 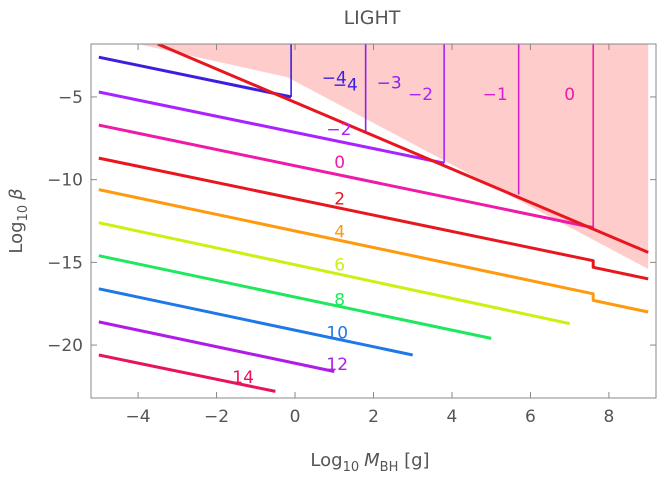 I want to click on x-tick-label: 4, so click(x=452, y=417).